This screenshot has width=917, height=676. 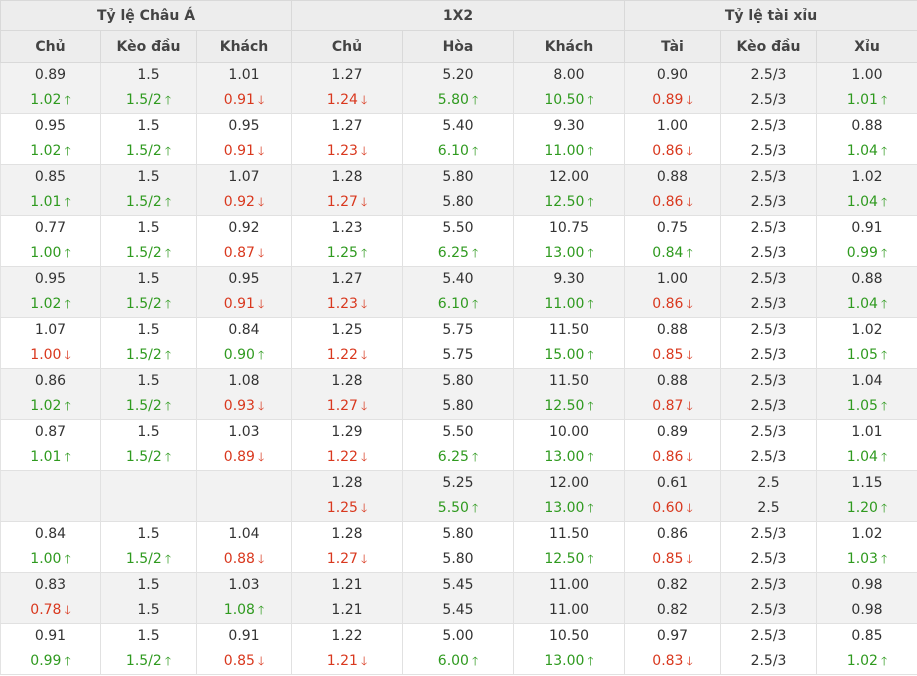 I want to click on odds-cell-under: 0.85 1.02 🡑, so click(x=866, y=649).